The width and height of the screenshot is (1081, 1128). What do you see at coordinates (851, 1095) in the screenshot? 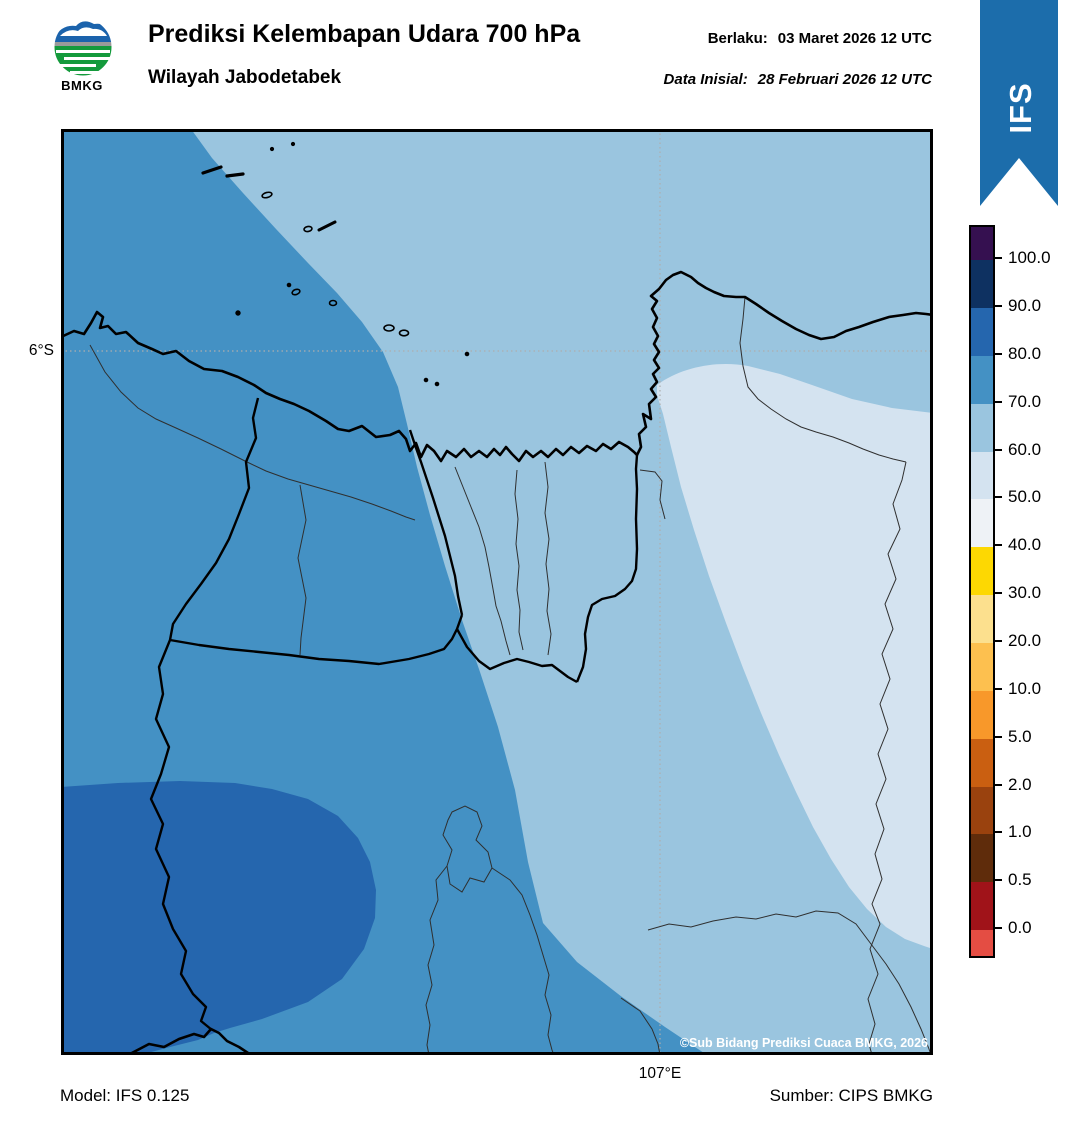
I see `source-footer-label: Sumber: CIPS BMKG` at bounding box center [851, 1095].